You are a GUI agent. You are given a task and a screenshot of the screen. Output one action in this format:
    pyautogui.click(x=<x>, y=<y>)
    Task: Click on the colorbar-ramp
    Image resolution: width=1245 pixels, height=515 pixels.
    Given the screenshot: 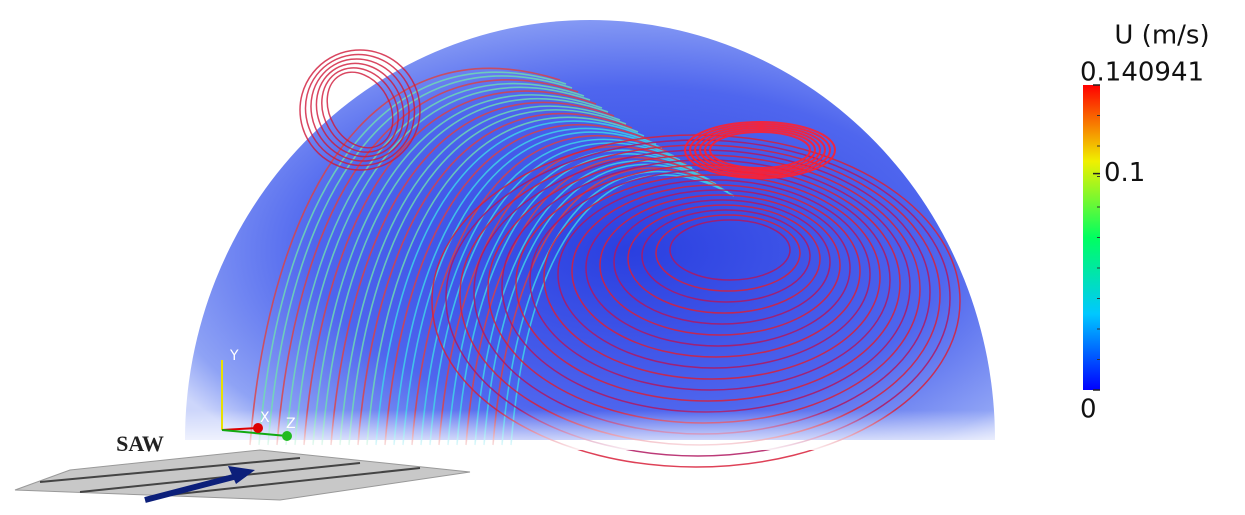 What is the action you would take?
    pyautogui.click(x=1091, y=237)
    